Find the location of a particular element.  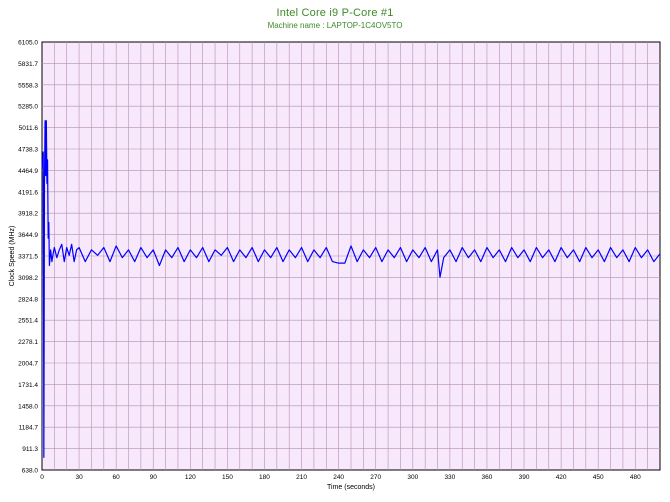

x-tick-label: 120 is located at coordinates (190, 477).